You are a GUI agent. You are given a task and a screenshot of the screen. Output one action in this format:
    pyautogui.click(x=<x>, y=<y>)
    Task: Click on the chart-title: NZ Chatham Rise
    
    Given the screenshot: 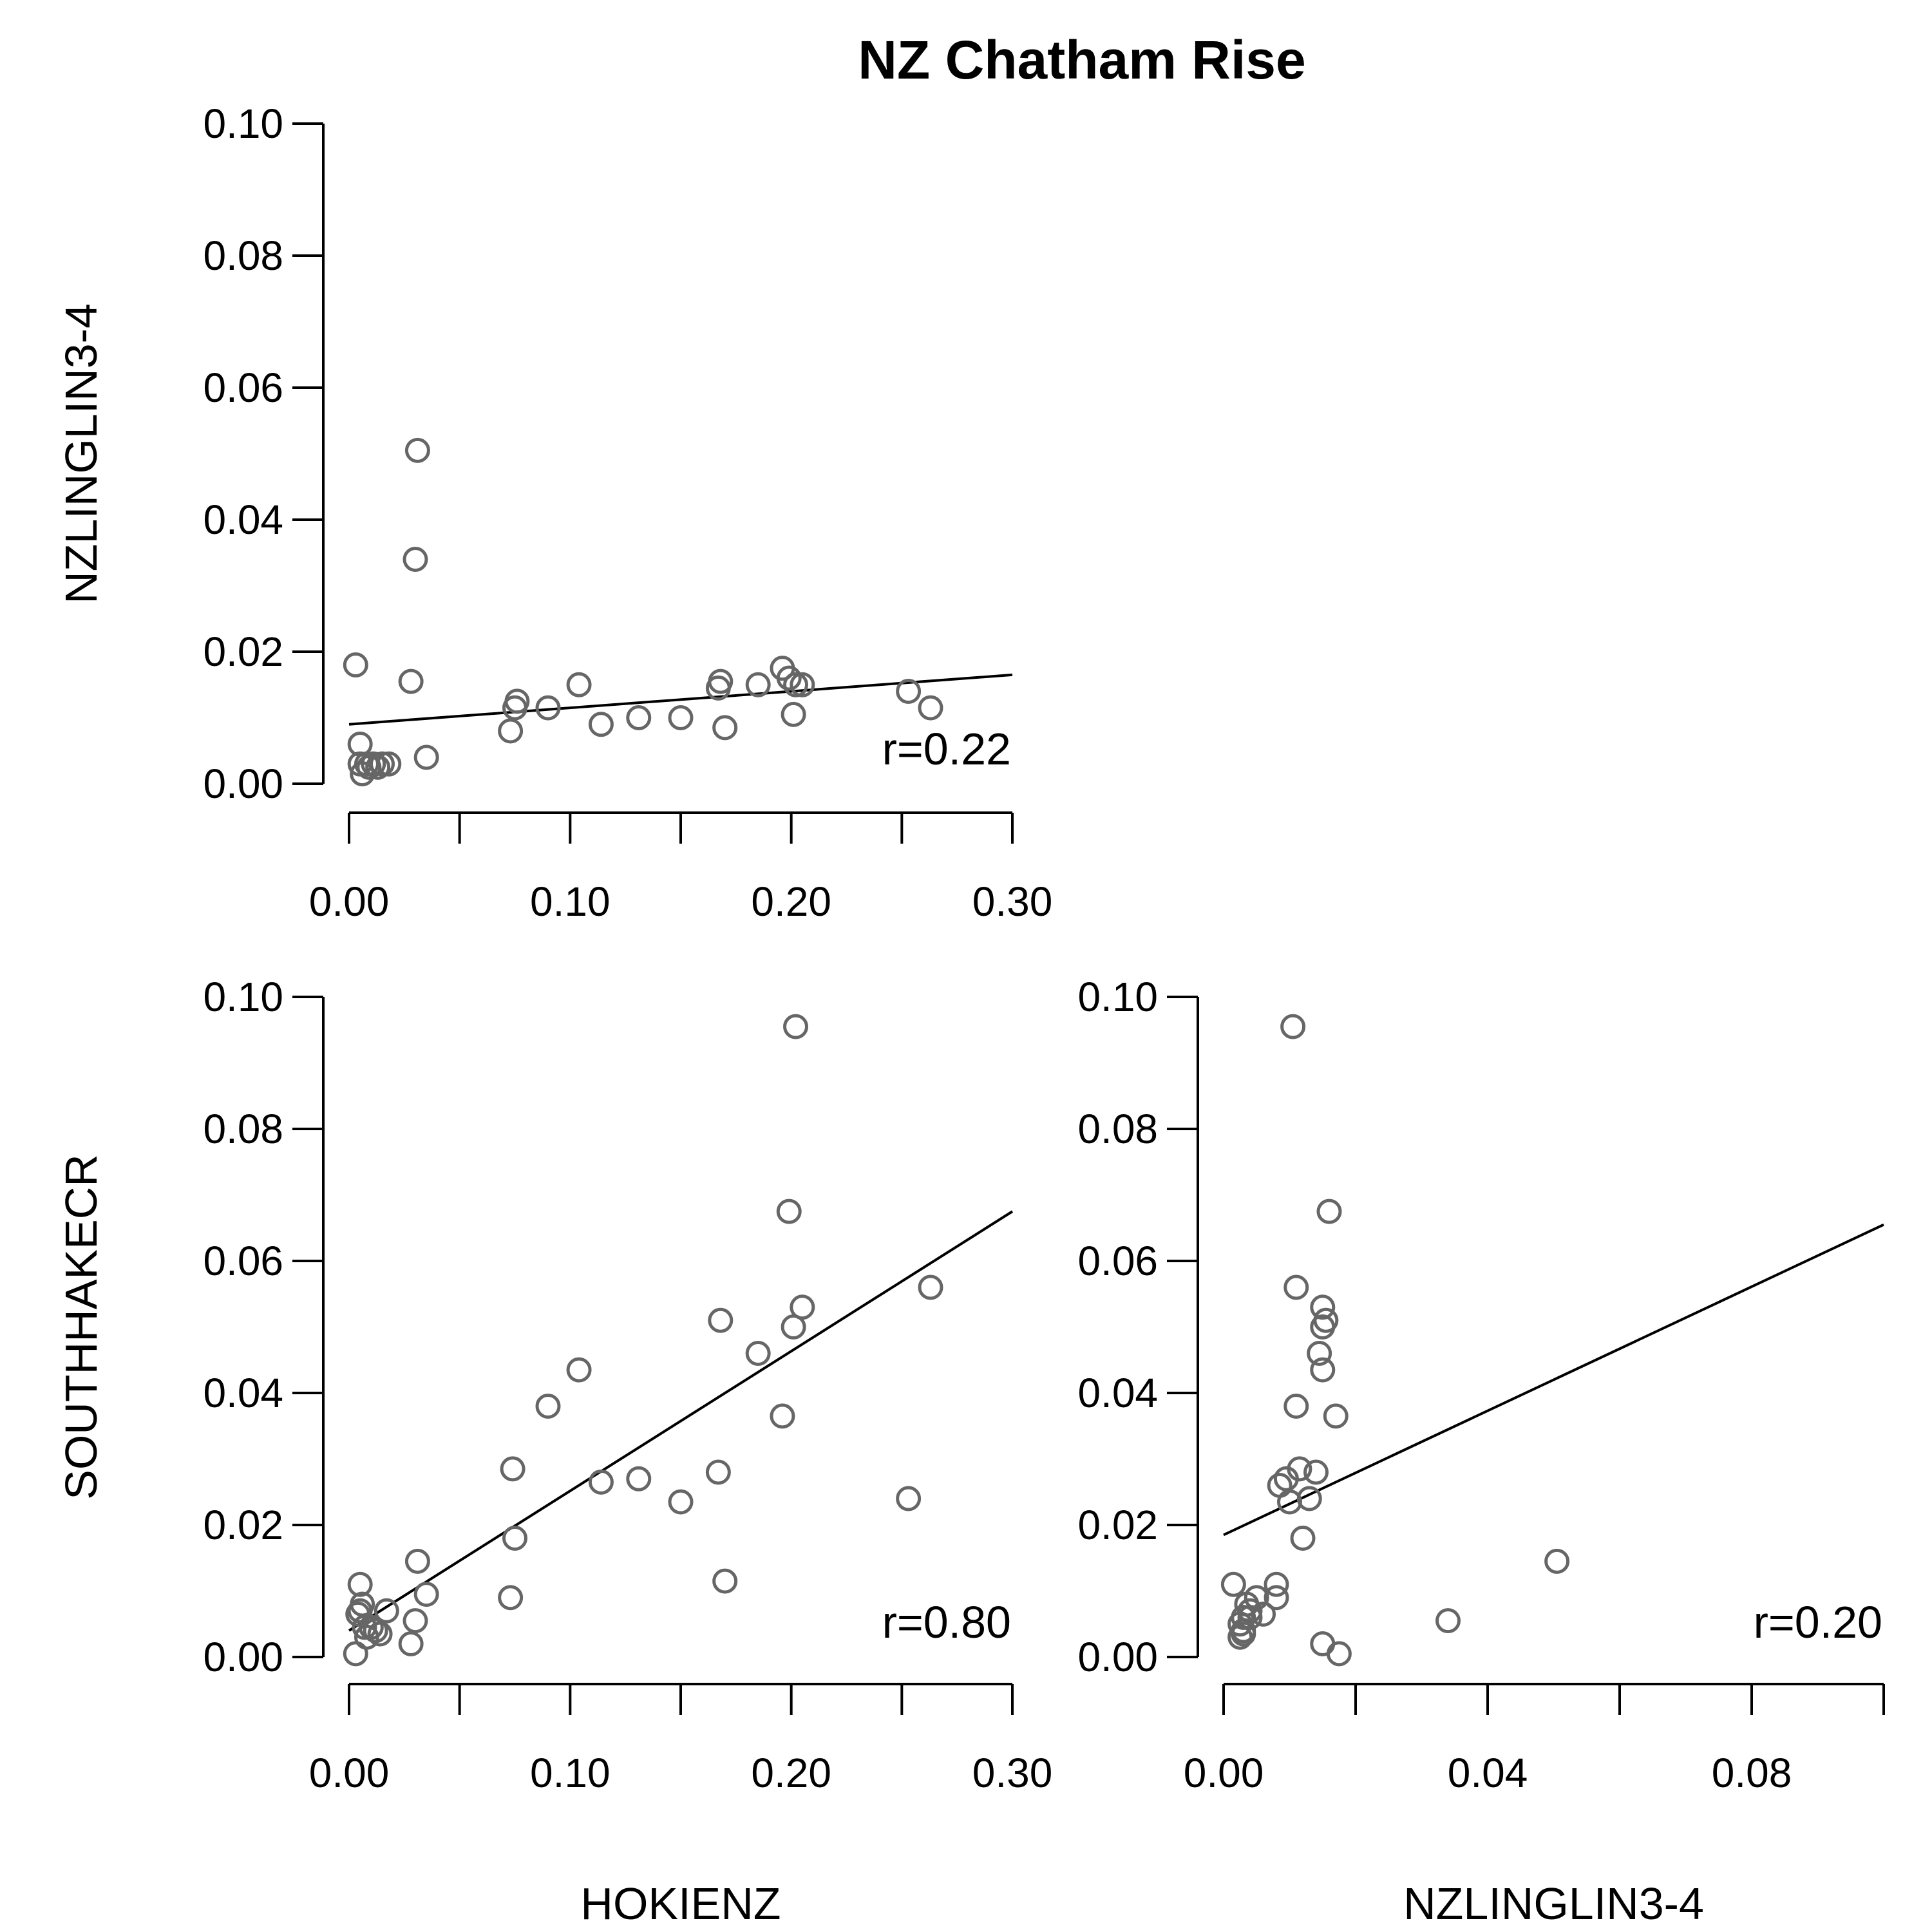 What is the action you would take?
    pyautogui.click(x=1081, y=60)
    